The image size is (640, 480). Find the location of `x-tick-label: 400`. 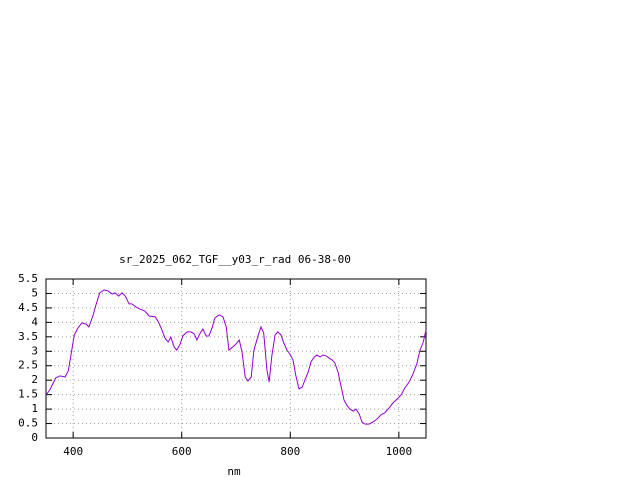

x-tick-label: 400 is located at coordinates (73, 451).